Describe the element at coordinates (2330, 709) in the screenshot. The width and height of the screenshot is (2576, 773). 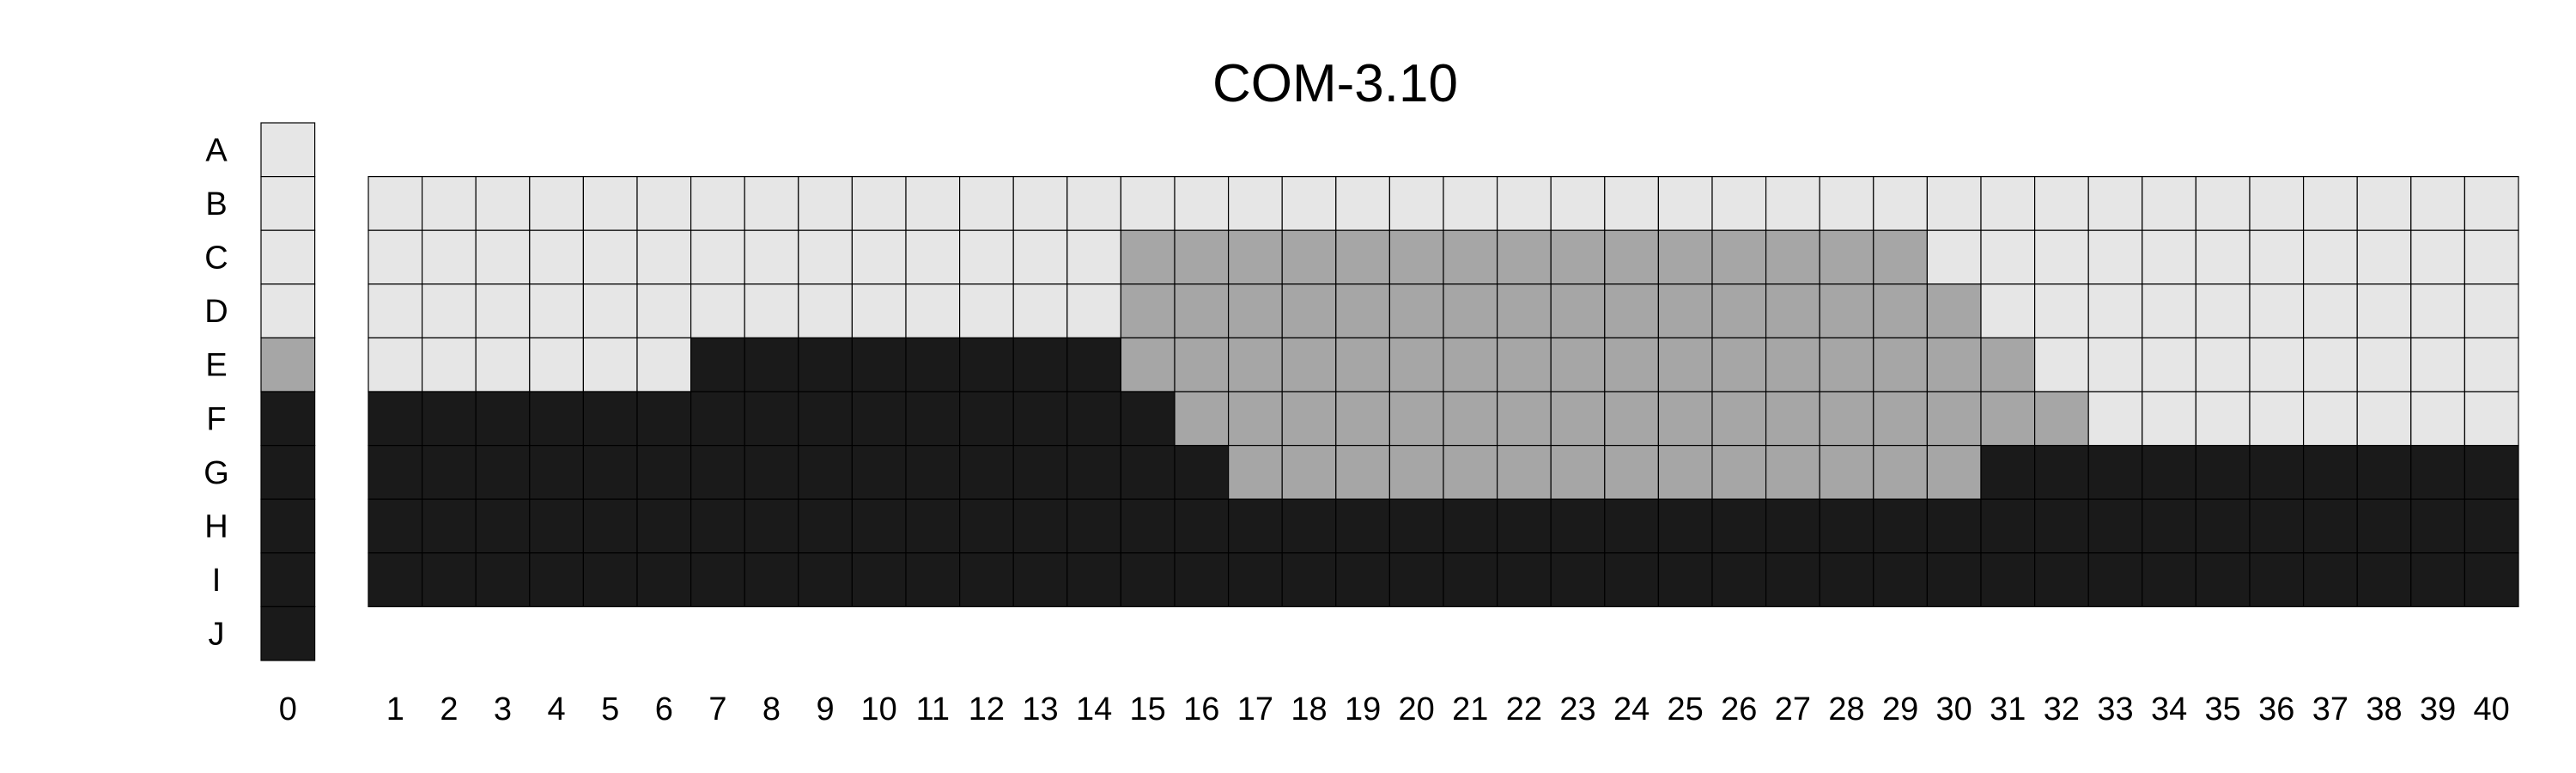
I see `column-label-37: 37` at that location.